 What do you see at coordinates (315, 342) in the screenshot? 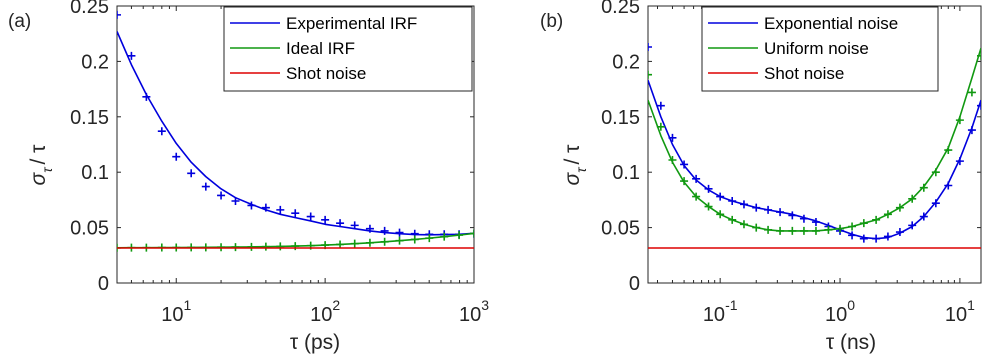
I see `panel-a-x-axis-label: τ (ps)` at bounding box center [315, 342].